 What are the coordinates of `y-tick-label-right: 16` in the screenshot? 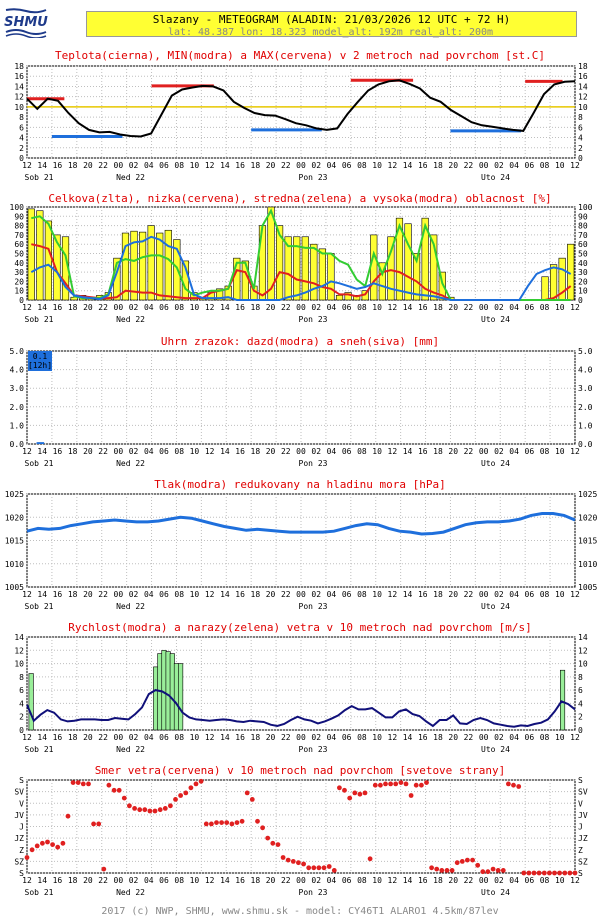 It's located at (583, 76).